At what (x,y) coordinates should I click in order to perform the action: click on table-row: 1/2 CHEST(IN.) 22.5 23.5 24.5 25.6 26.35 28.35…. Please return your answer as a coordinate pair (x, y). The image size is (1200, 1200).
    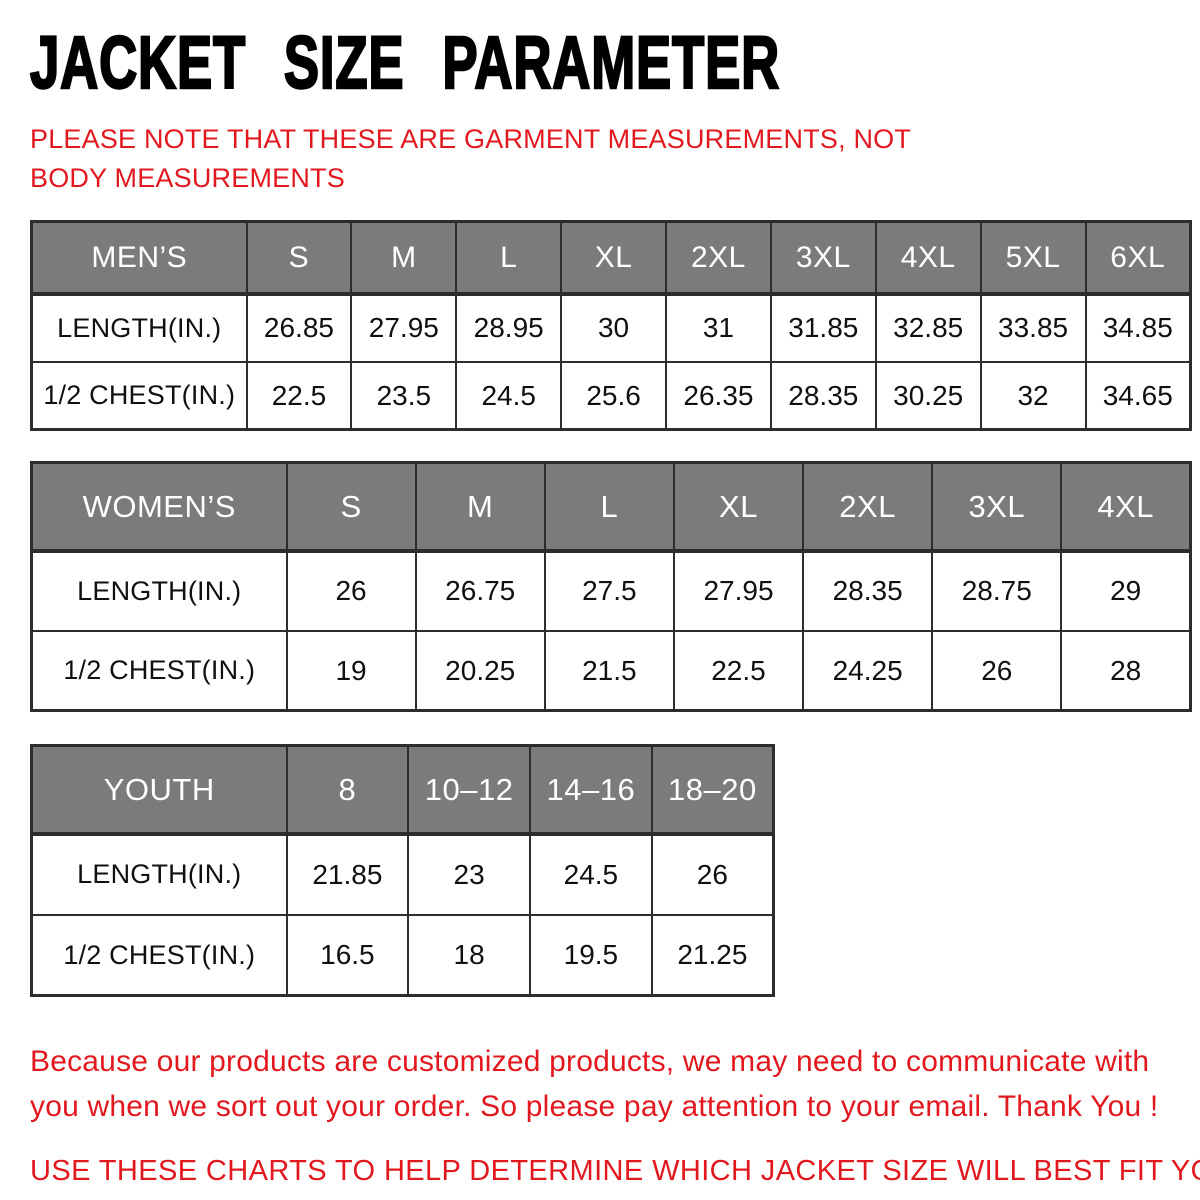
    Looking at the image, I should click on (611, 395).